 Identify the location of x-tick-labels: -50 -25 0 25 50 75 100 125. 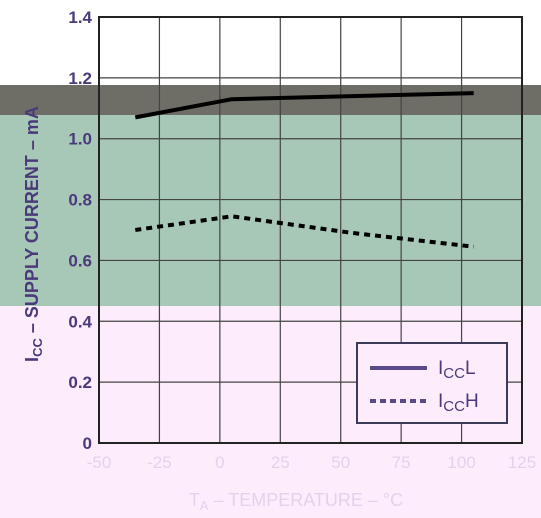
(311, 462).